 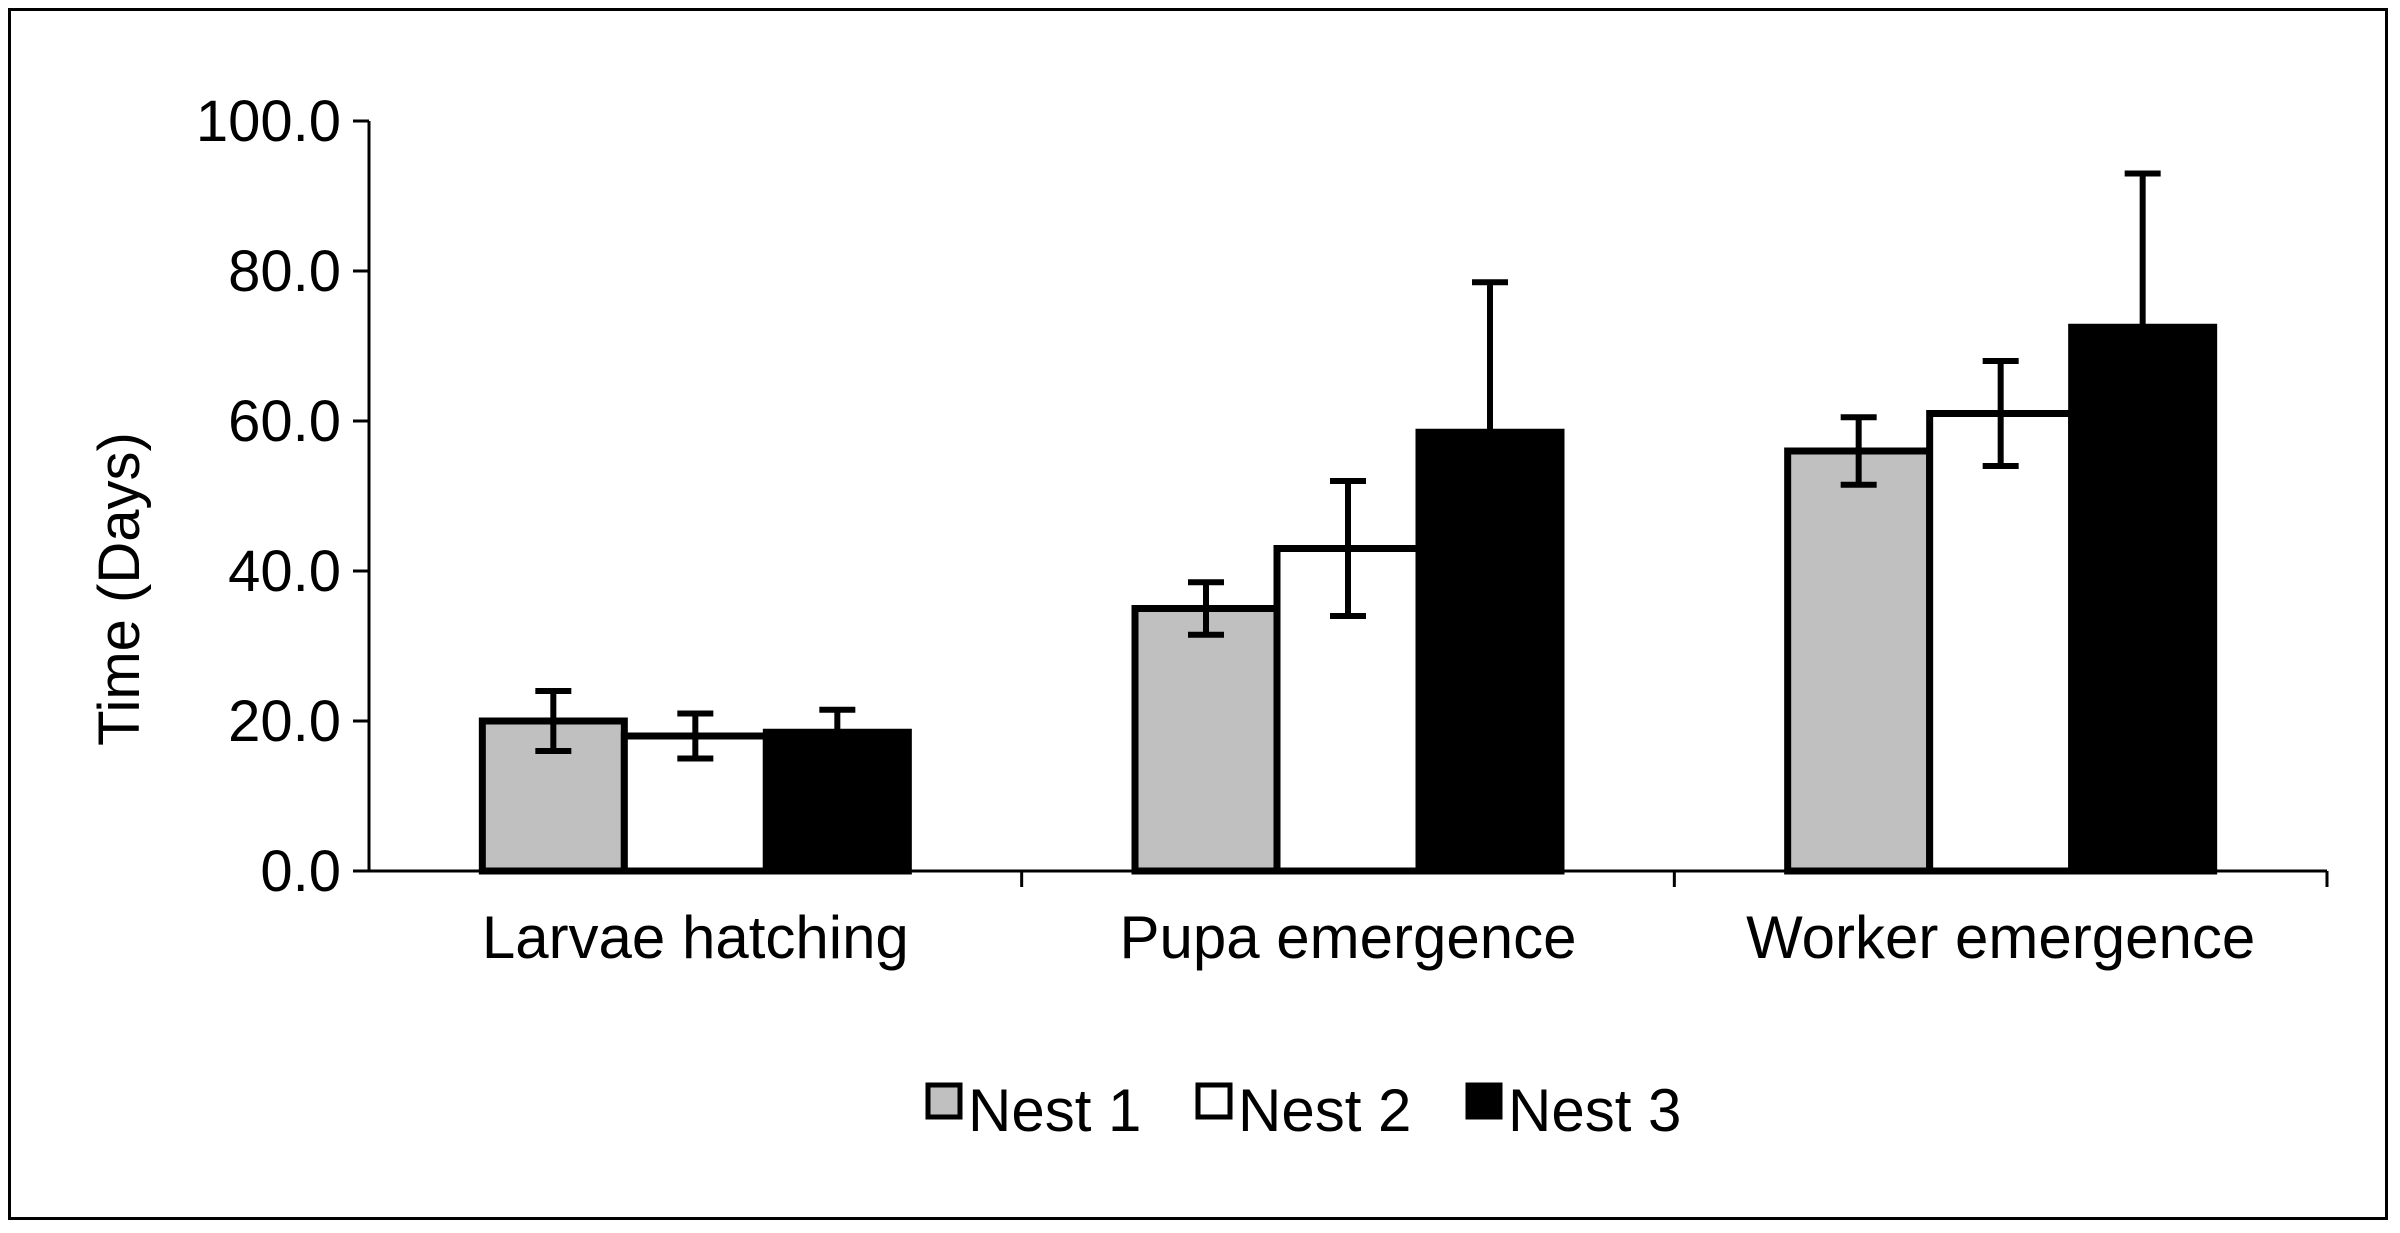 I want to click on y-tick-label: 40.0, so click(x=284, y=571).